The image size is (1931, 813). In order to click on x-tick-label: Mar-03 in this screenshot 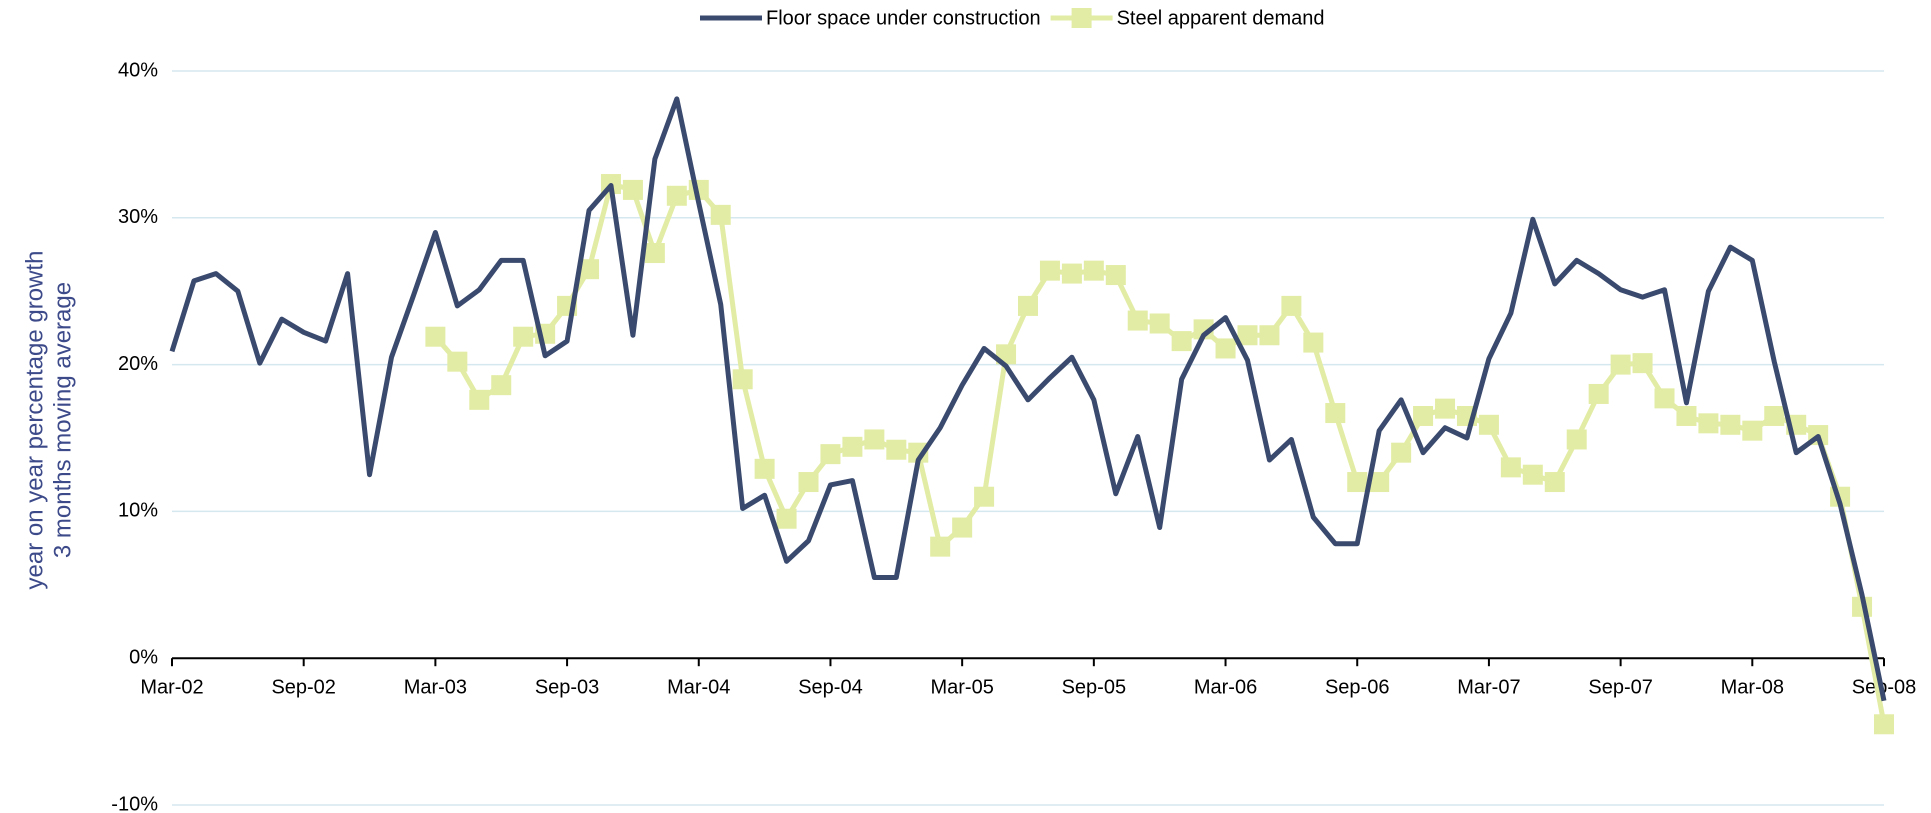, I will do `click(435, 687)`.